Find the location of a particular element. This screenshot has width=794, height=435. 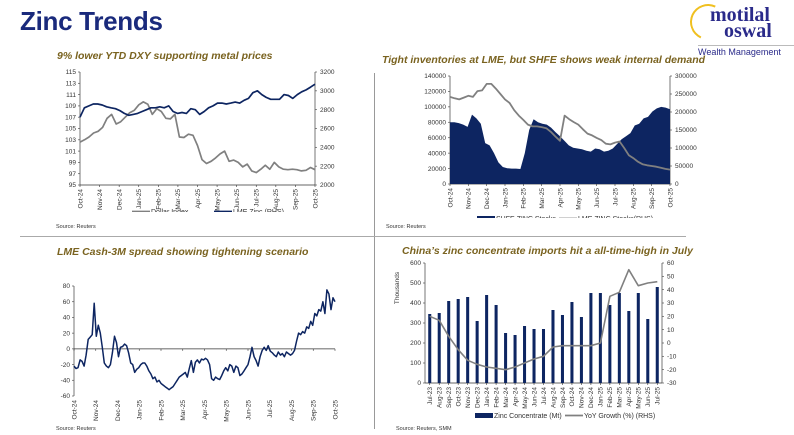

y-tick-label-left: 140000 is located at coordinates (435, 76).